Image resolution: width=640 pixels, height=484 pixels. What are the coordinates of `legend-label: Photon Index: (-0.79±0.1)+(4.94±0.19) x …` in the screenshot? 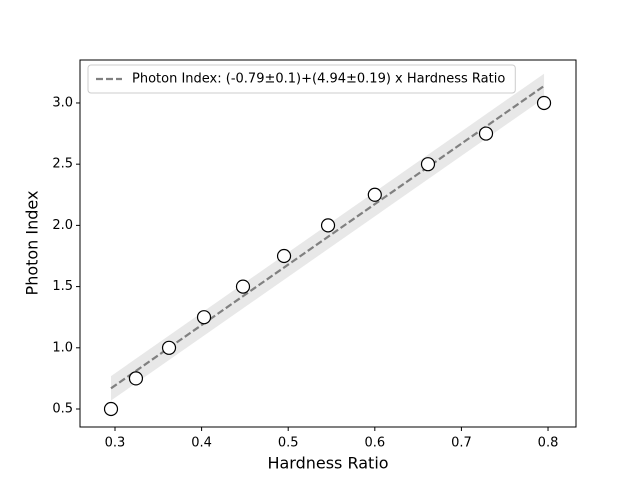 It's located at (318, 79).